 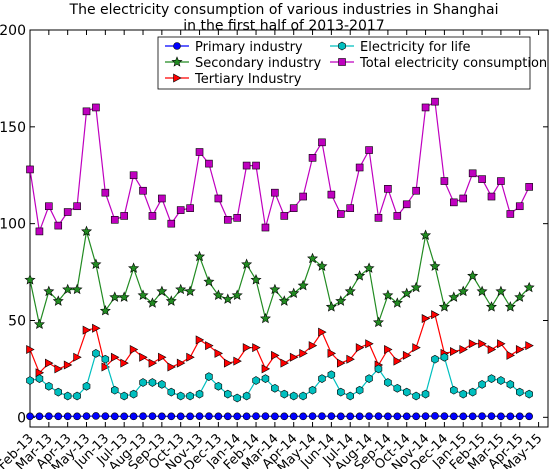 What do you see at coordinates (13, 128) in the screenshot?
I see `y-tick-label: 150` at bounding box center [13, 128].